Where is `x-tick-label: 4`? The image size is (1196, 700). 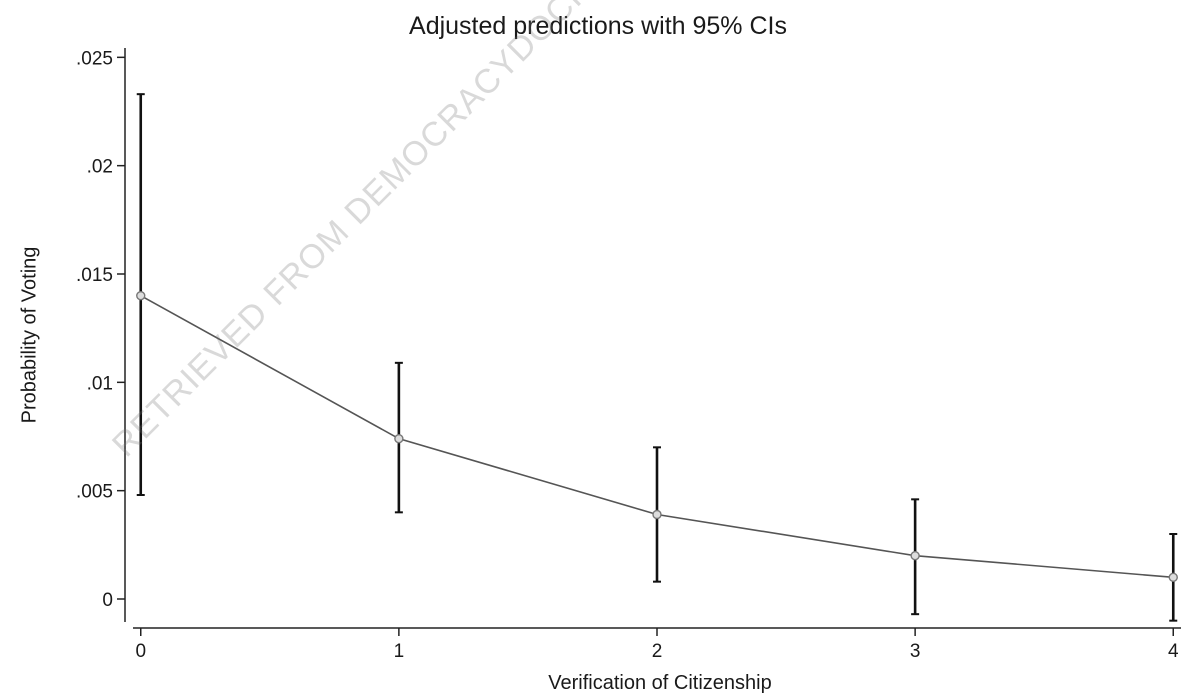 x-tick-label: 4 is located at coordinates (1173, 651).